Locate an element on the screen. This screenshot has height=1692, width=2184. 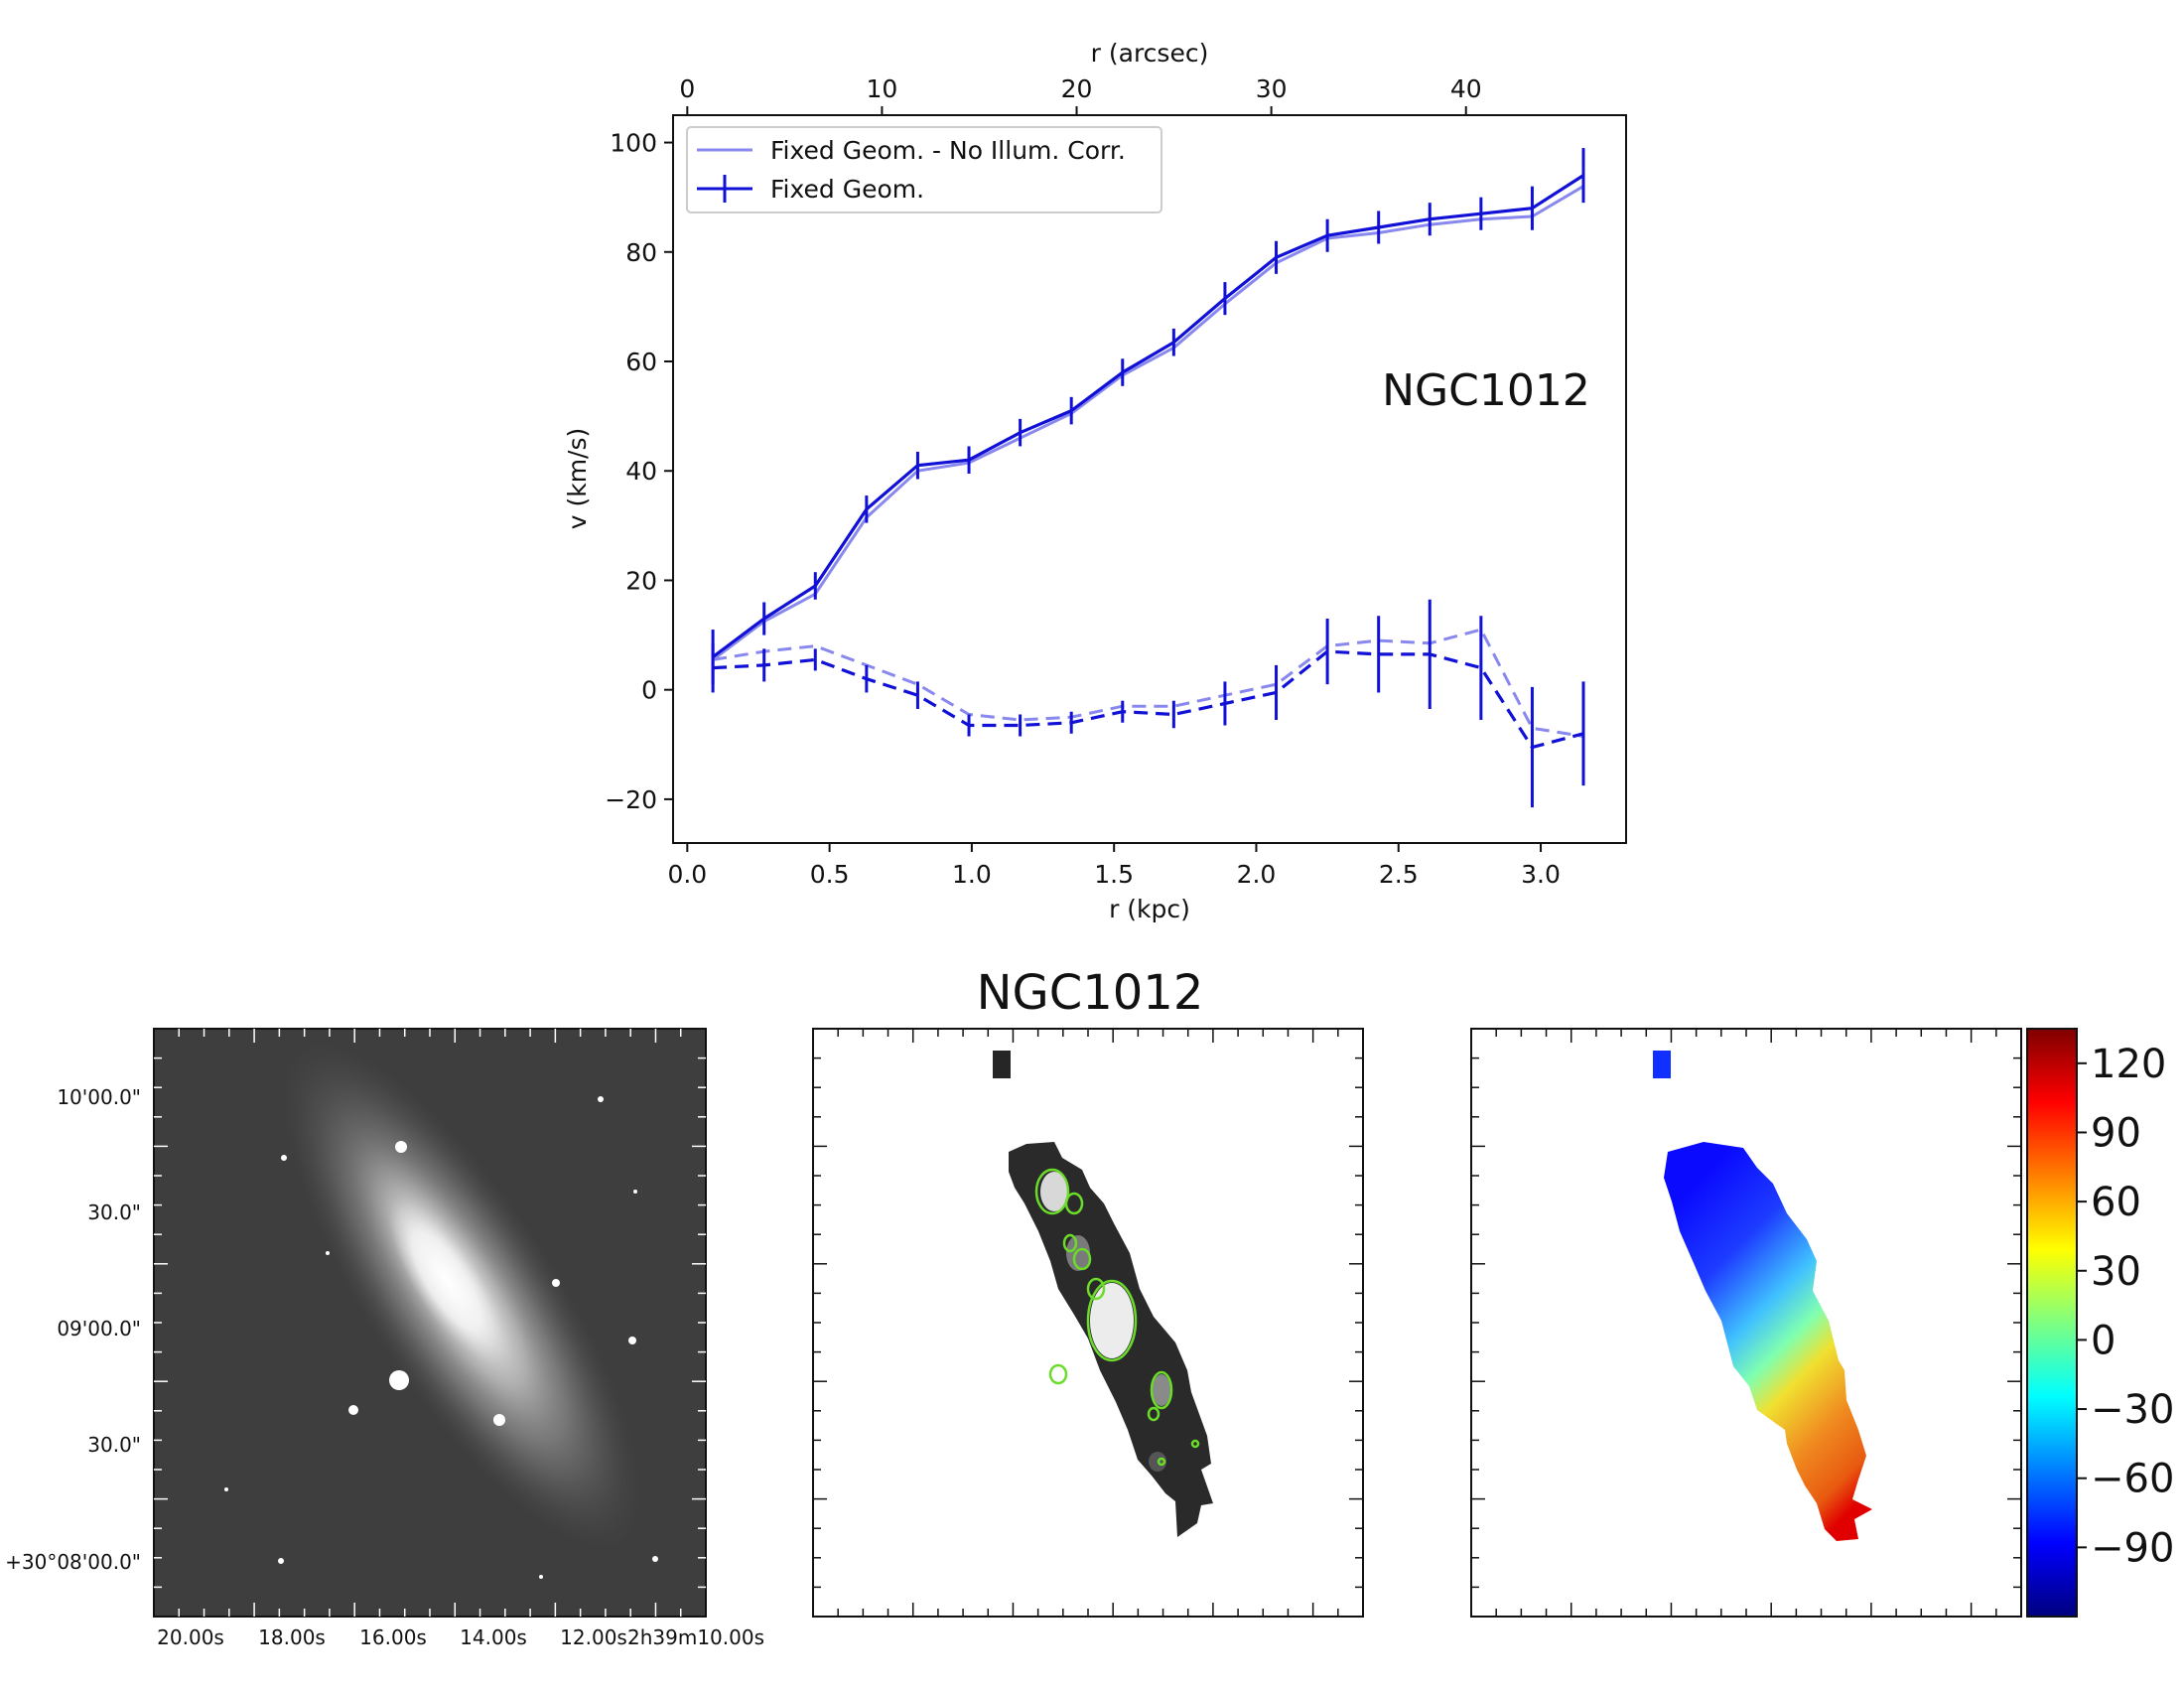
velocity-map-panel is located at coordinates (1746, 1323).